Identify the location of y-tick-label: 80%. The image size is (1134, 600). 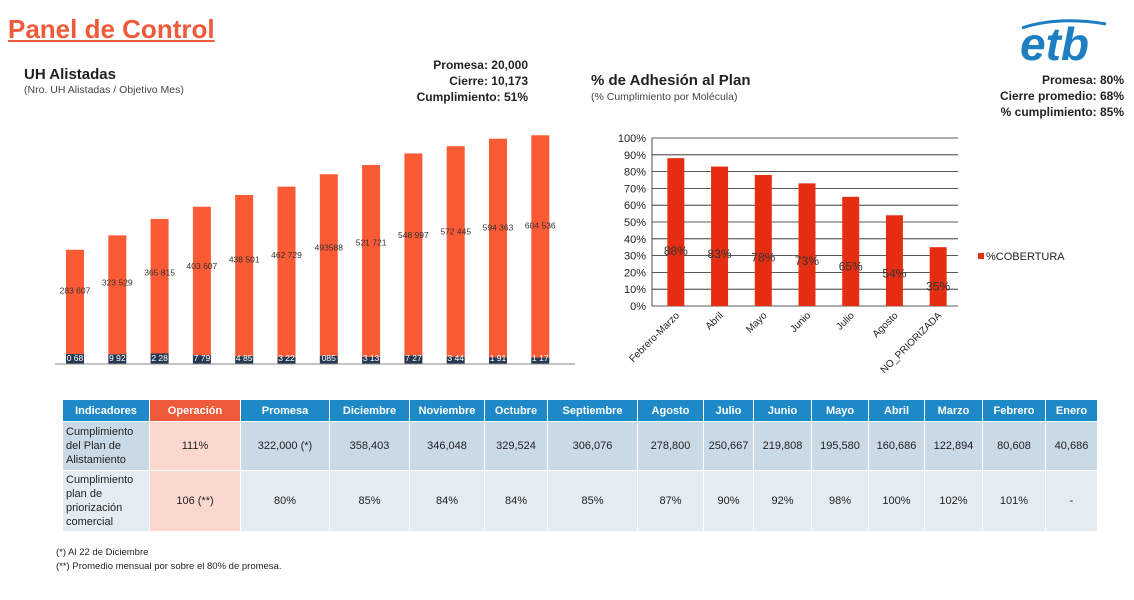
(635, 173).